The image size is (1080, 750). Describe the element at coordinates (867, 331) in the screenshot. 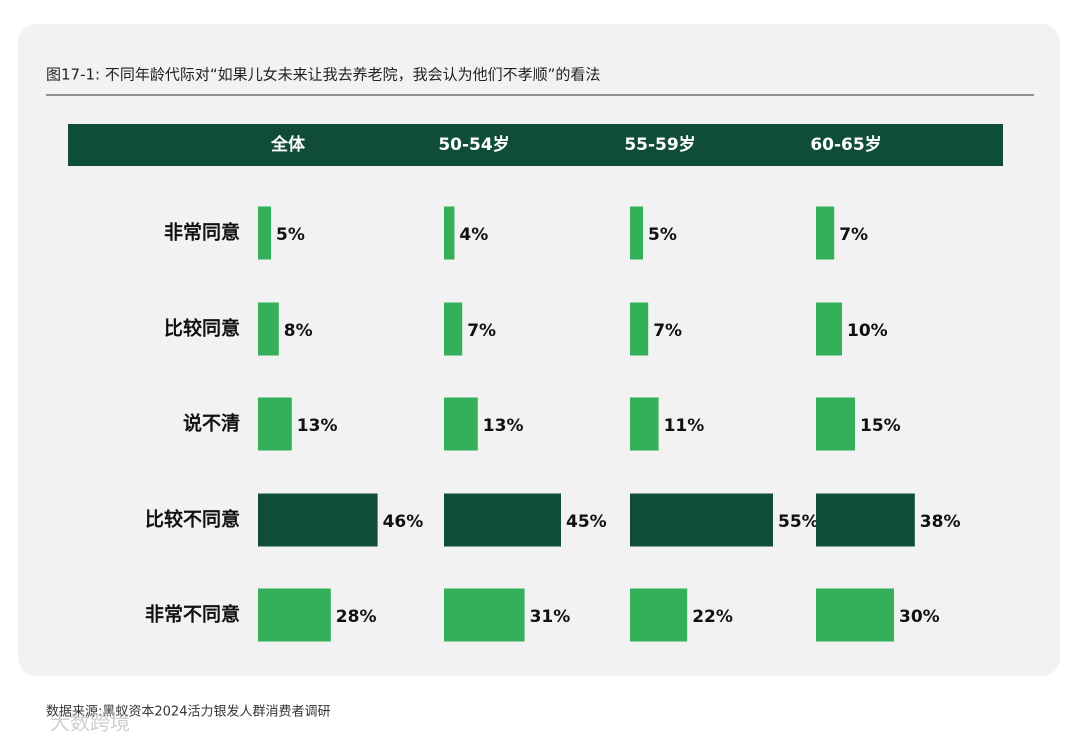

I see `value-label: 10%` at that location.